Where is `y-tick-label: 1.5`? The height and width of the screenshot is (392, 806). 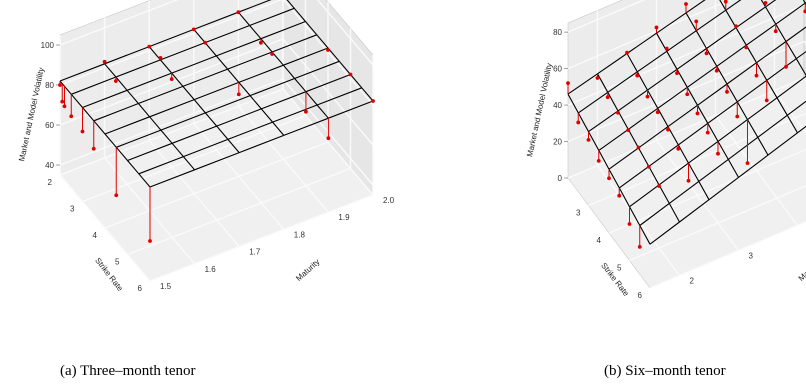 y-tick-label: 1.5 is located at coordinates (166, 286).